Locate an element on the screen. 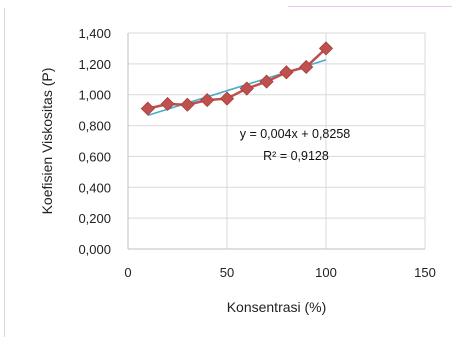  frame-border-left is located at coordinates (4, 172).